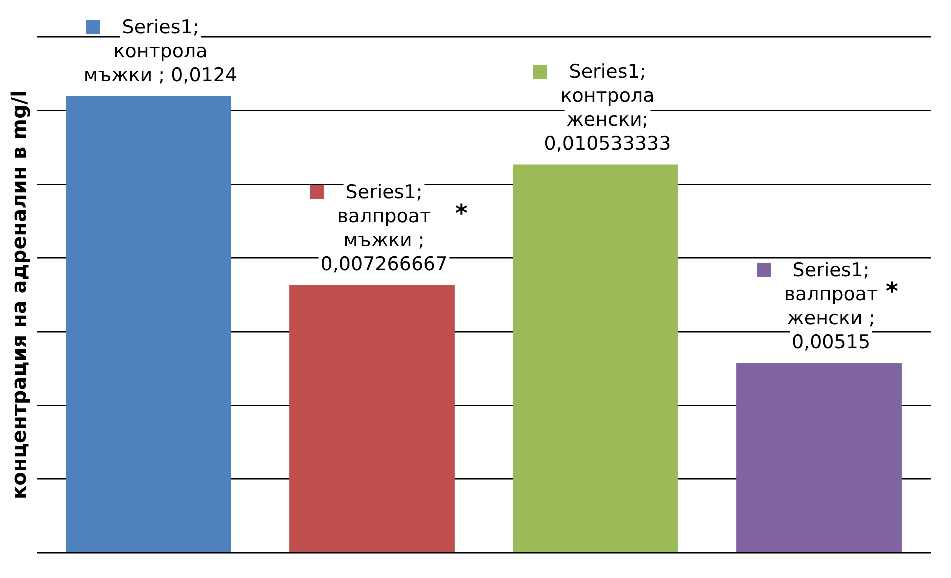  I want to click on y-axis-title: концентрация на адреналин в mg/l, so click(19, 295).